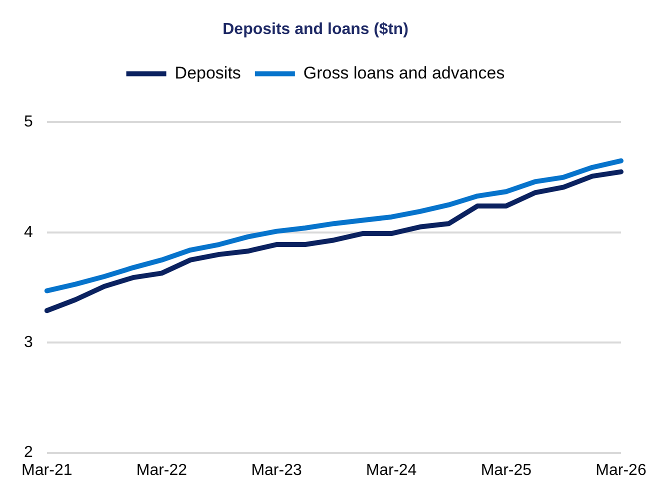 This screenshot has width=661, height=498. Describe the element at coordinates (404, 72) in the screenshot. I see `legend-label: Gross loans and advances` at that location.